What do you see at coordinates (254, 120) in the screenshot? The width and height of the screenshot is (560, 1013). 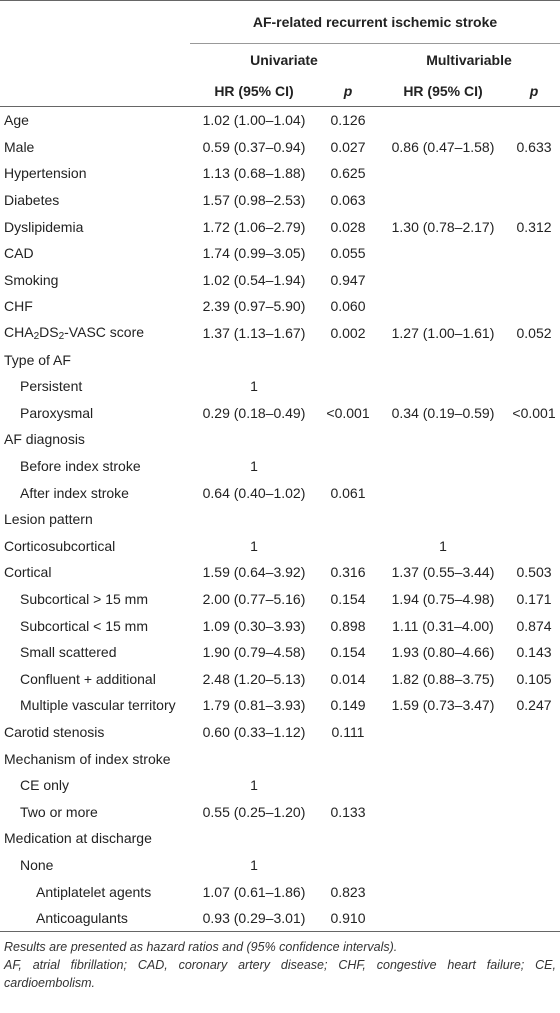 I see `univariate-hr-cell: 1.02 (1.00–1.04)` at bounding box center [254, 120].